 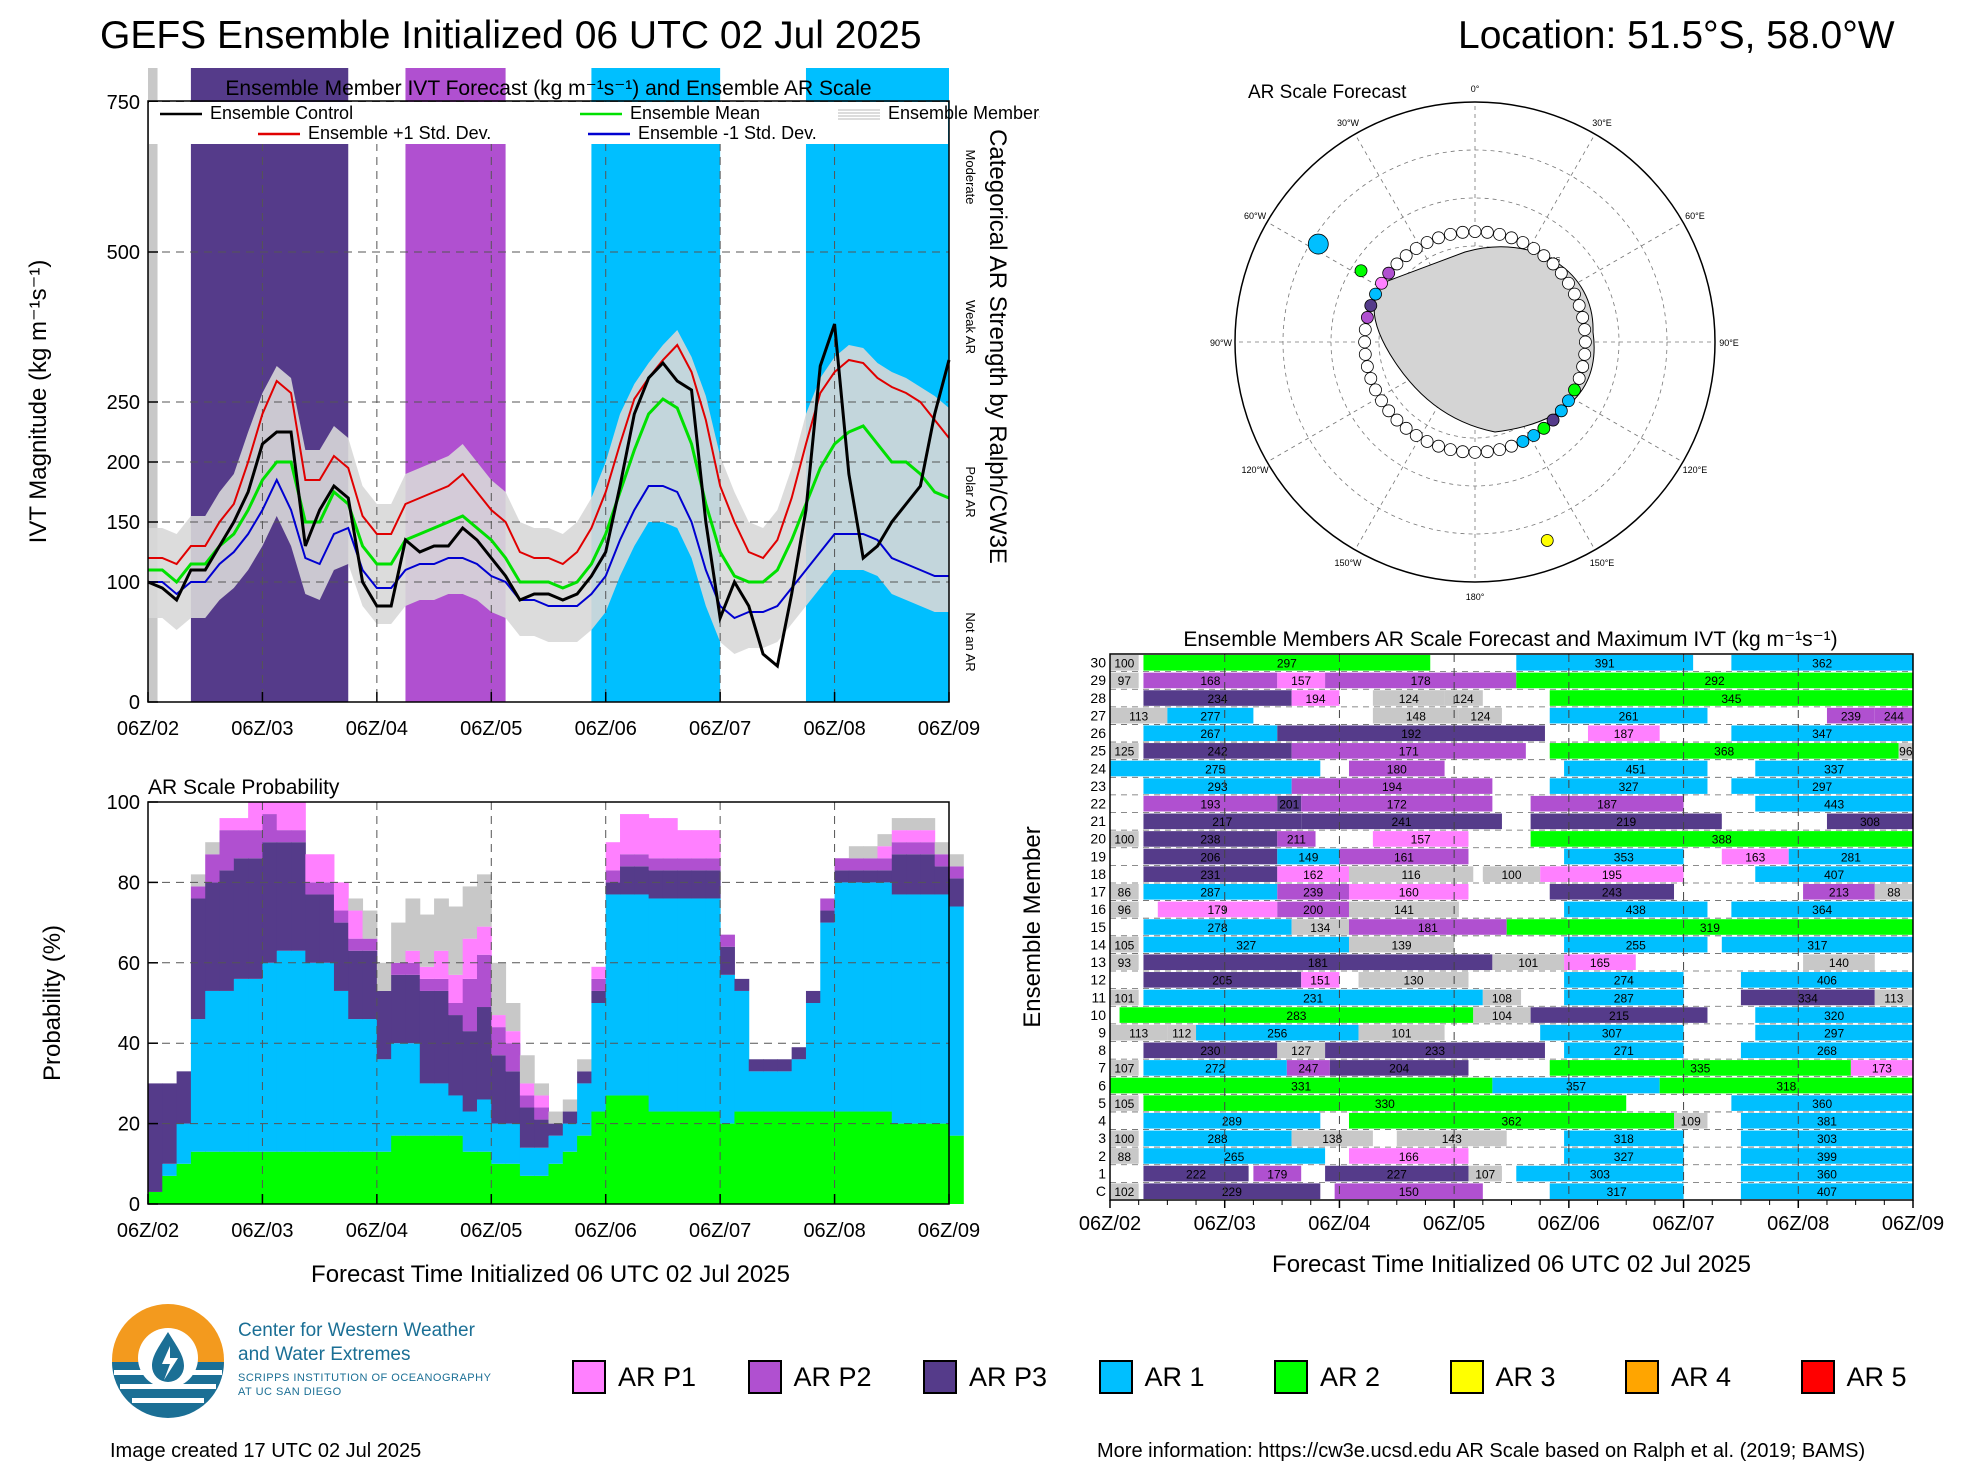 I want to click on member-max-ivt: 287, so click(x=1624, y=998).